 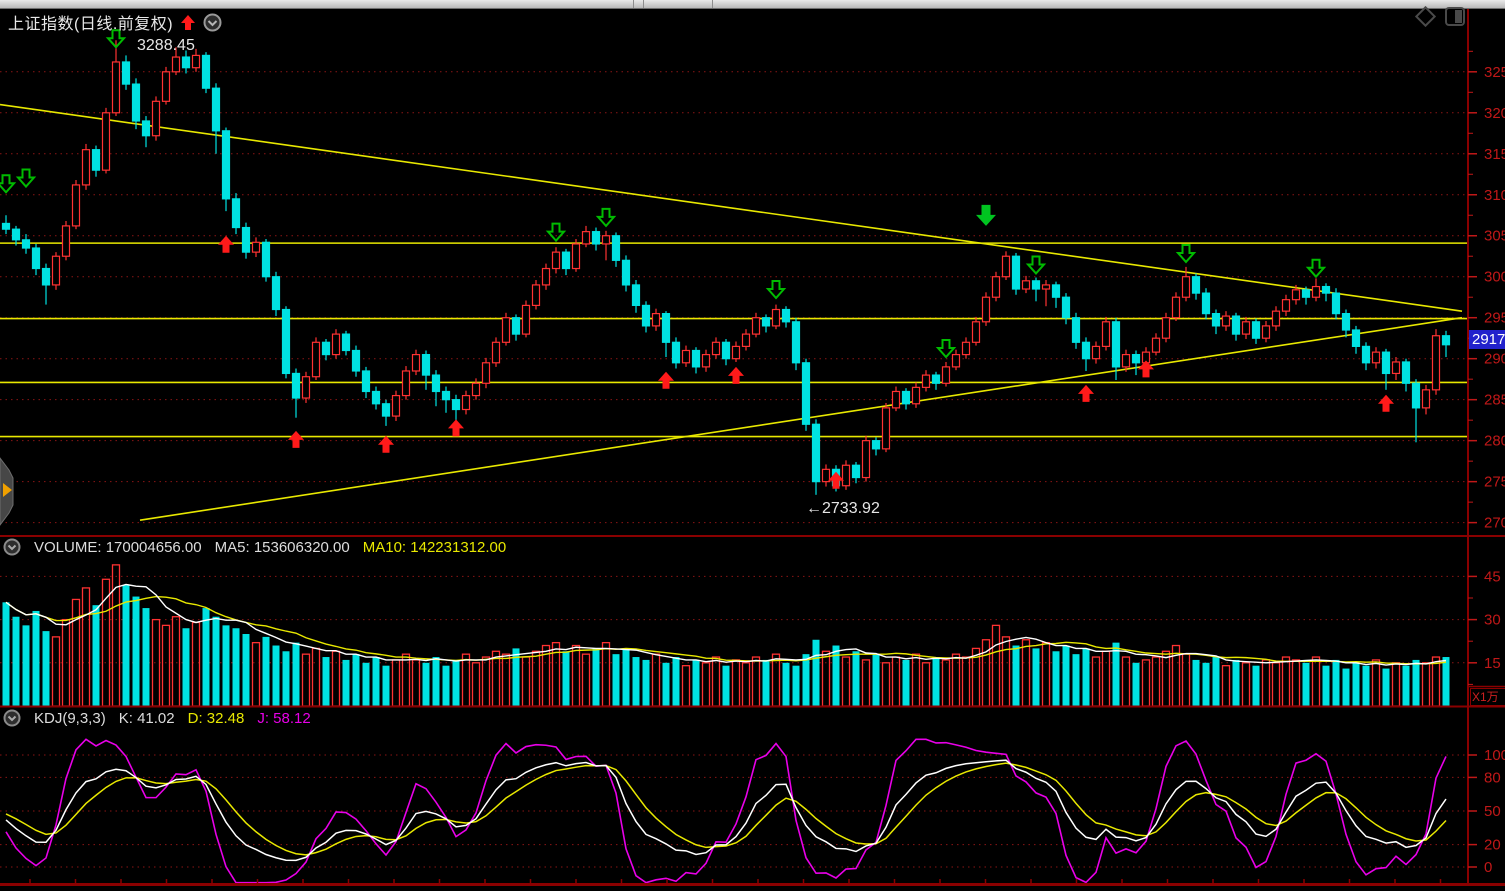 I want to click on svg-text: 50, so click(x=1492, y=811).